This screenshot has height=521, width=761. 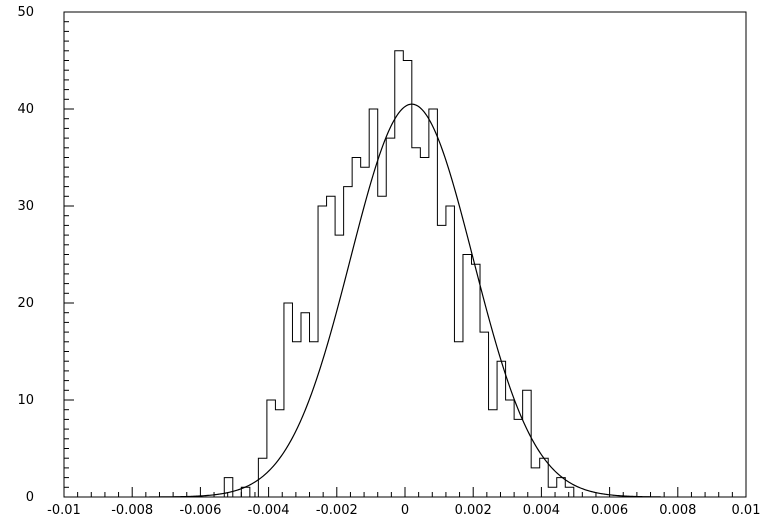 I want to click on x-tick-label: -0.008, so click(x=132, y=510).